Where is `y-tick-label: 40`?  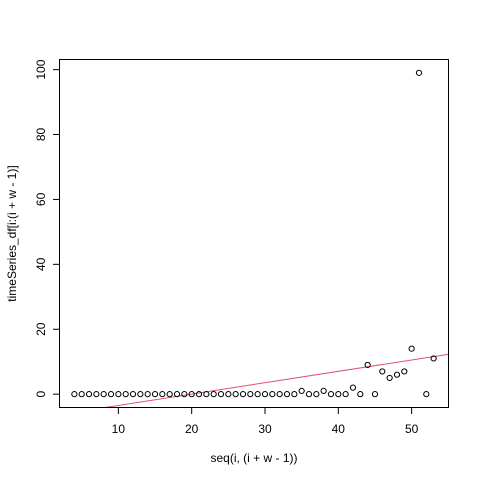 y-tick-label: 40 is located at coordinates (41, 264).